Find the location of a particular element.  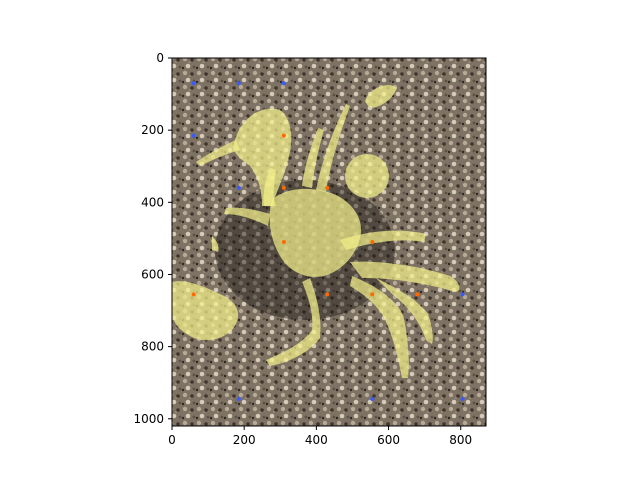

x-tick-label: 800 is located at coordinates (460, 440).